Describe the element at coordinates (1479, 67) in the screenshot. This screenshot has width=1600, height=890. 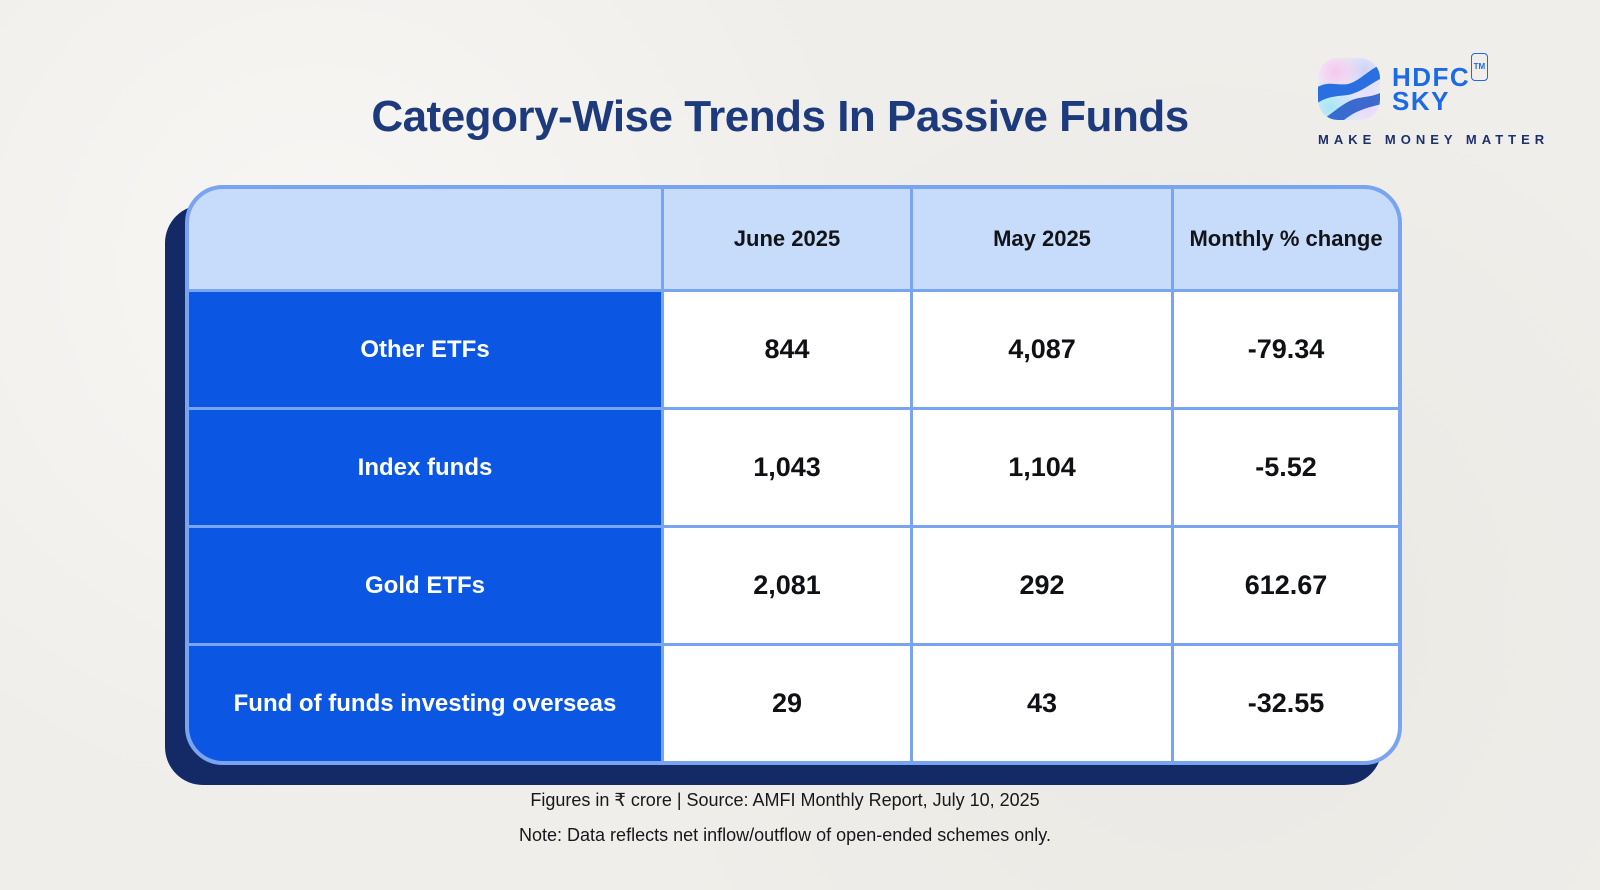
I see `trademark-symbol: TM` at that location.